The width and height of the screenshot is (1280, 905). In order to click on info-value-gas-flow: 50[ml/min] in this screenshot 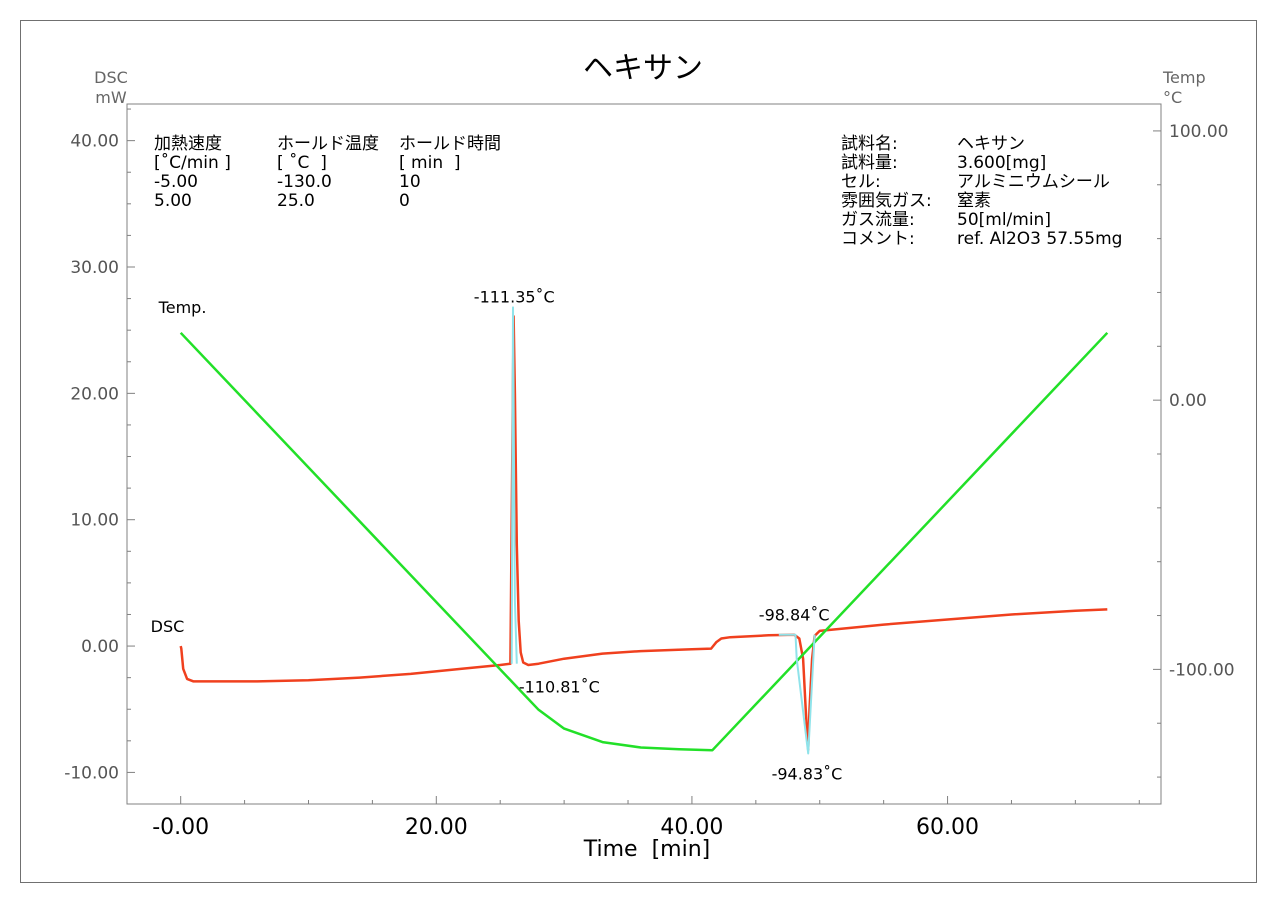, I will do `click(1004, 220)`.